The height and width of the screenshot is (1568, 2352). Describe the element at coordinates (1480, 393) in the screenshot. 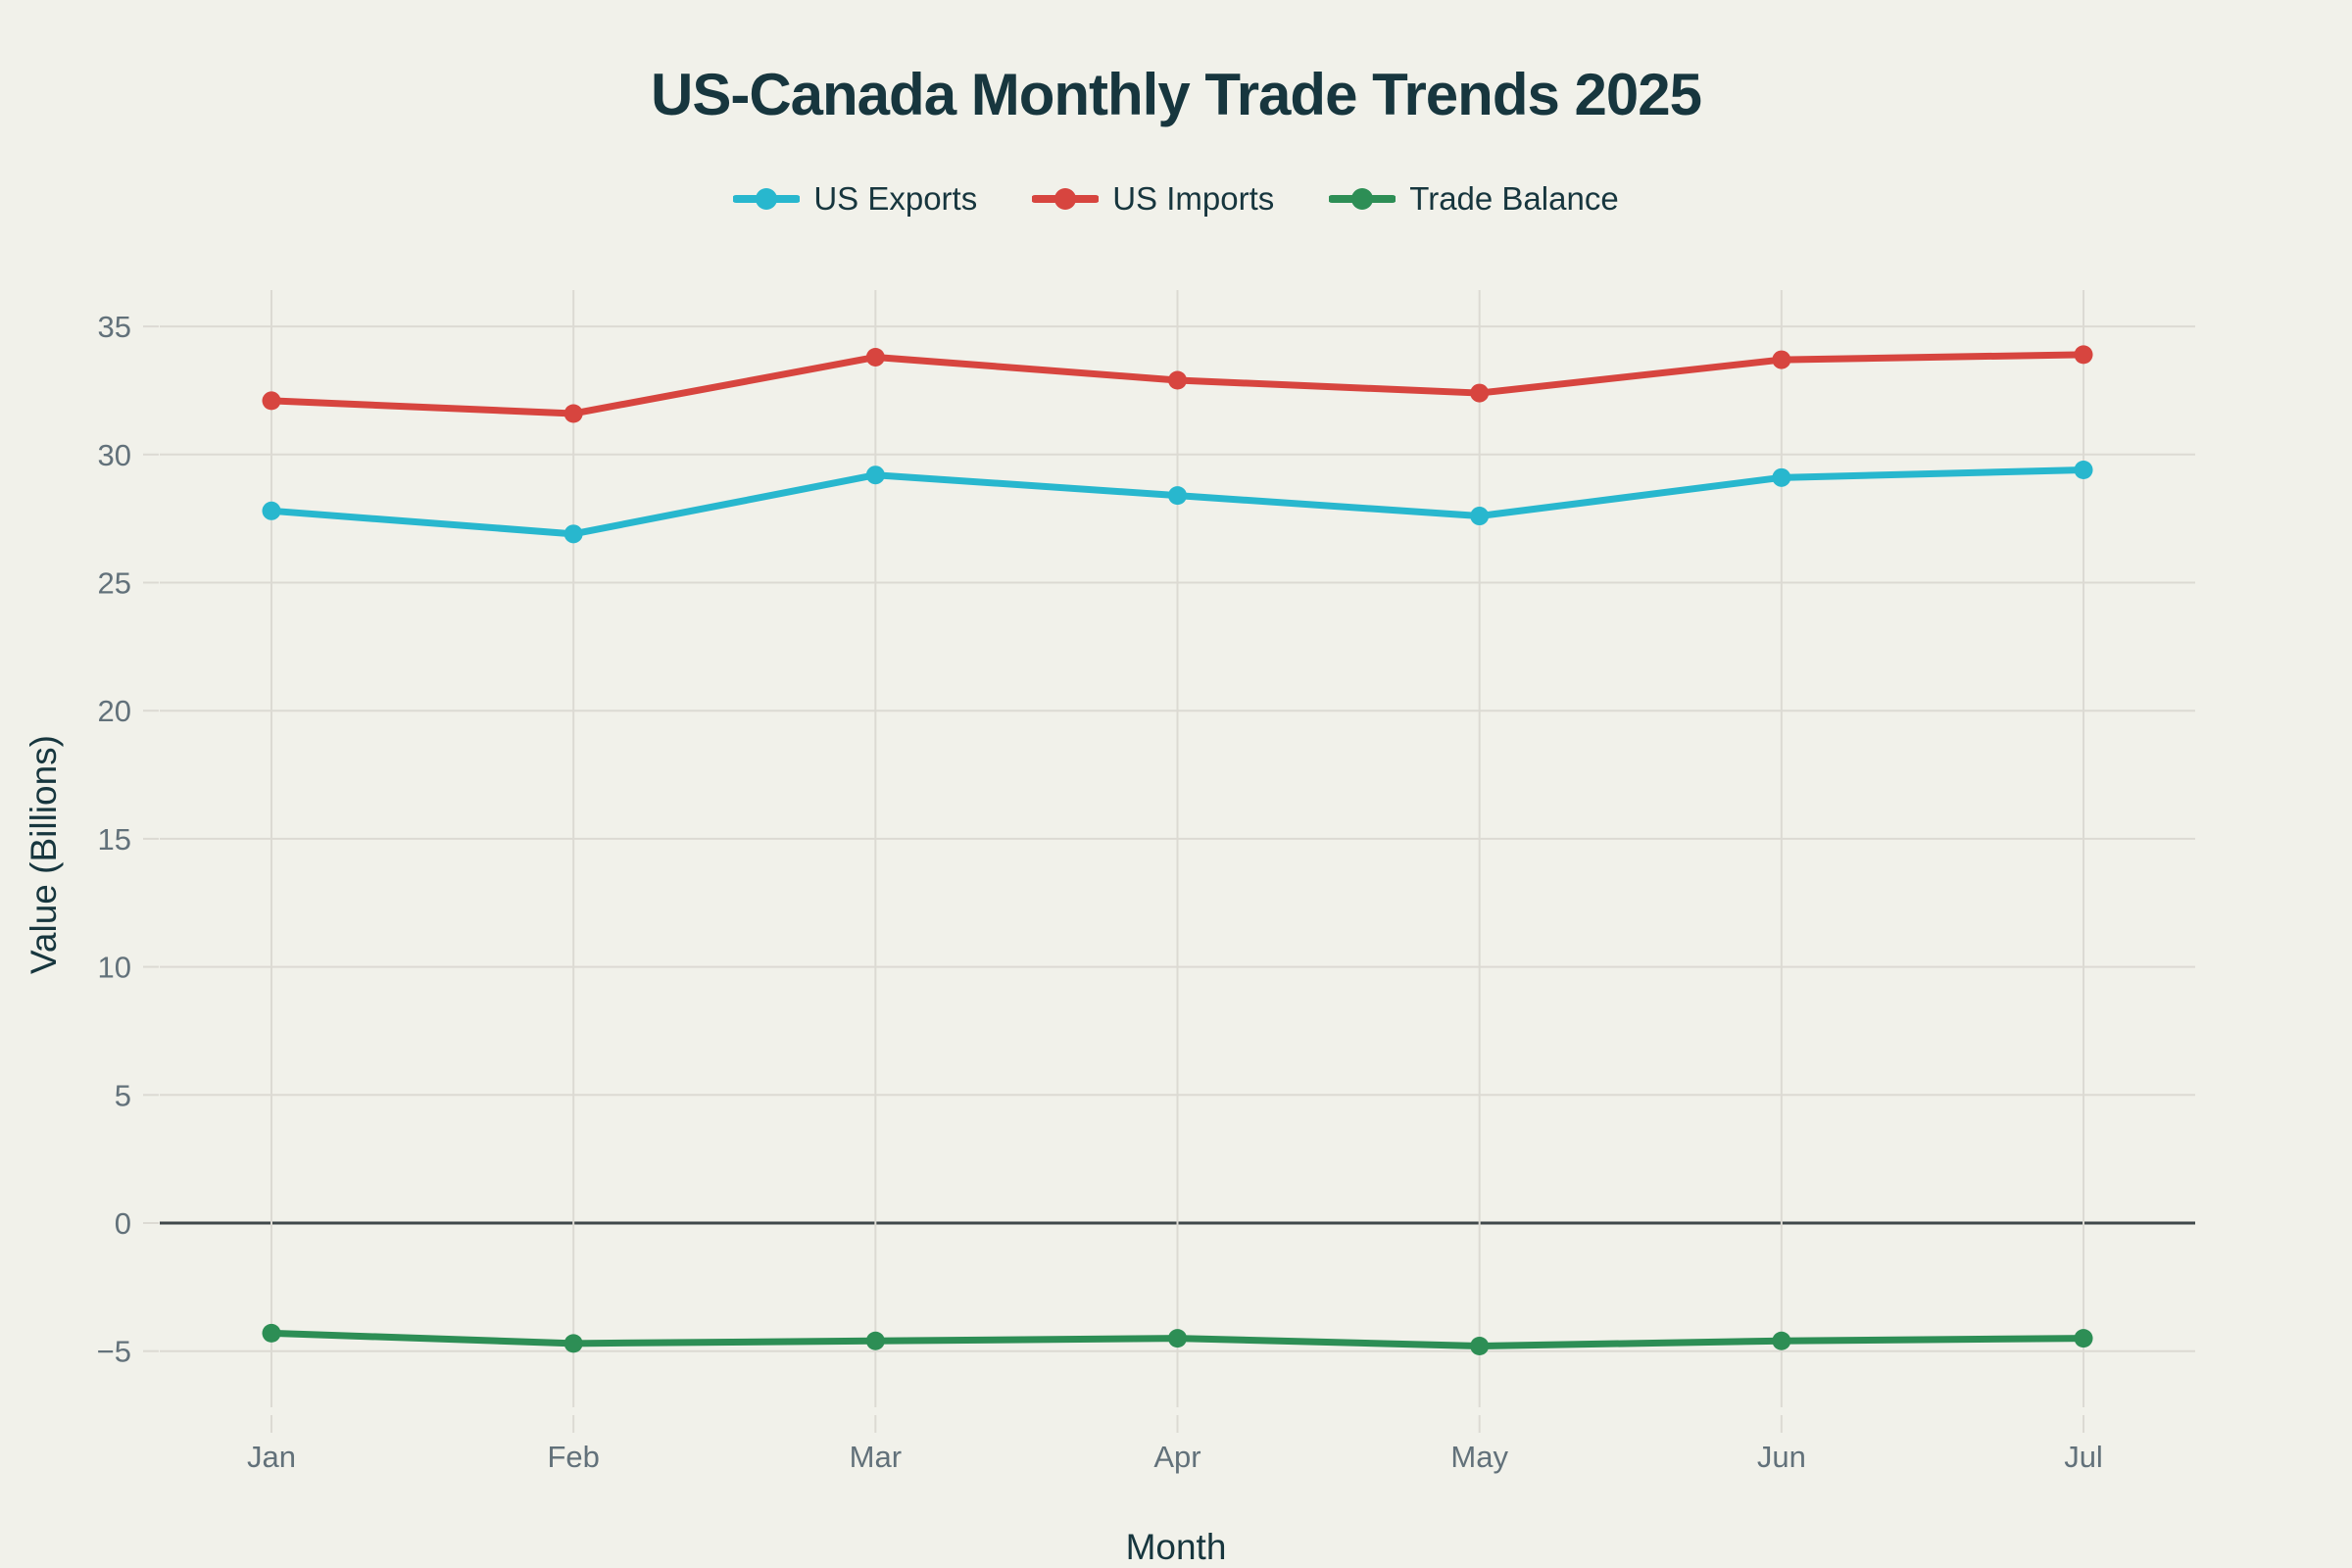

I see `data-point-us-imports-may` at that location.